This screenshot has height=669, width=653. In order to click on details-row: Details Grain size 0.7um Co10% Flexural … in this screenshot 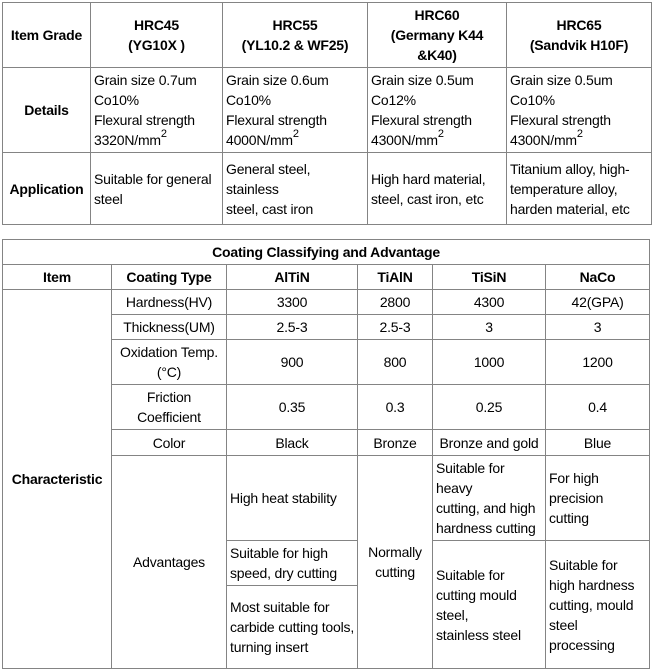, I will do `click(327, 110)`.